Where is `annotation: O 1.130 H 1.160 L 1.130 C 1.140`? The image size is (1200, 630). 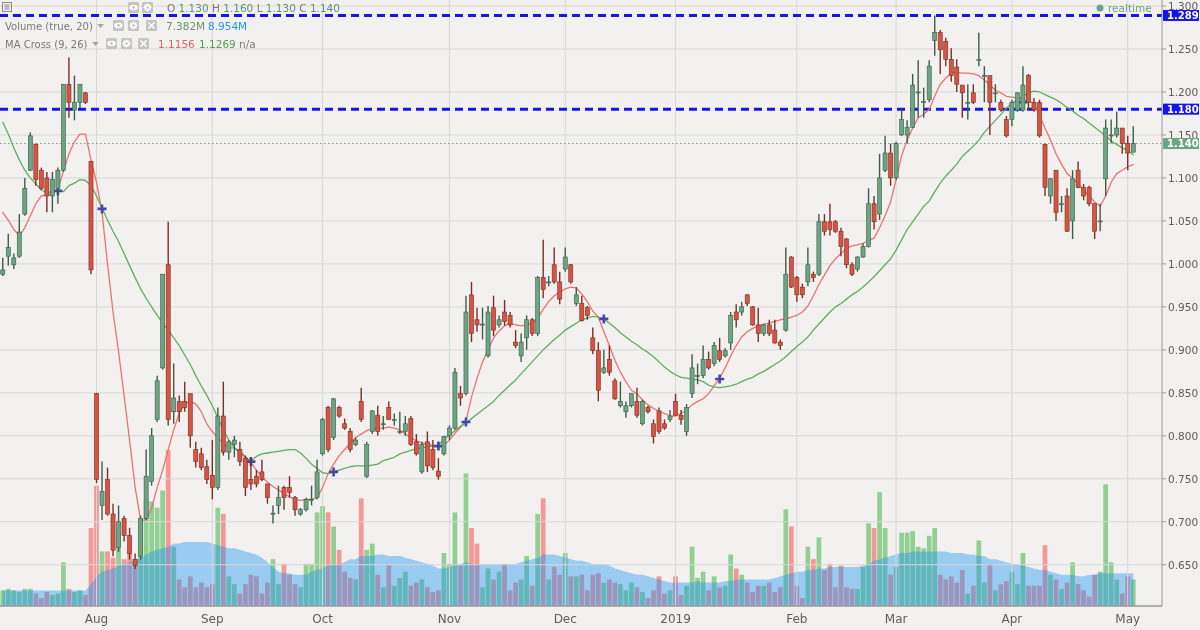
annotation: O 1.130 H 1.160 L 1.130 C 1.140 is located at coordinates (253, 8).